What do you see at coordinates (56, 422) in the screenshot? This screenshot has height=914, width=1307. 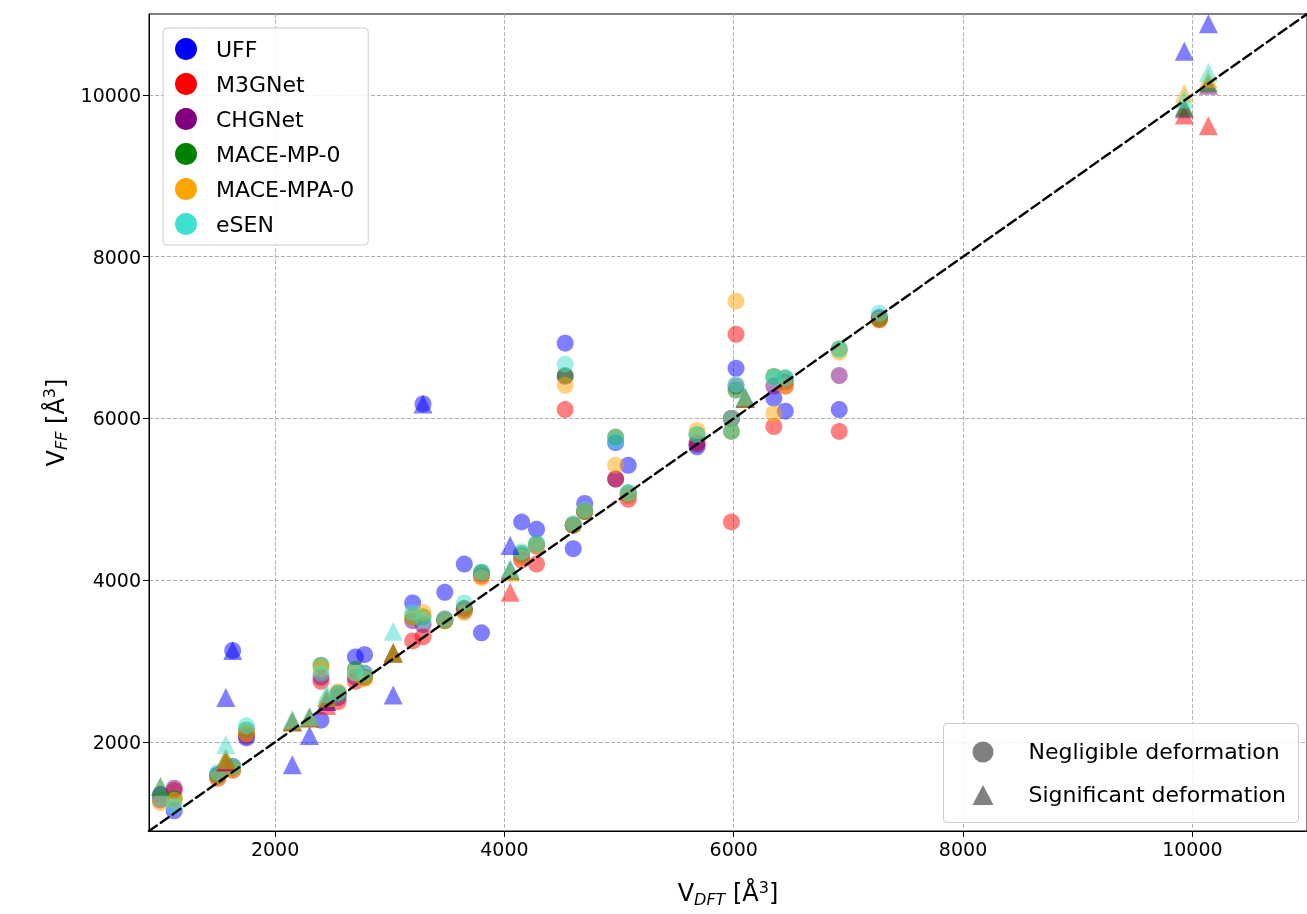 I see `y-axis-title: VFF [Å3]` at bounding box center [56, 422].